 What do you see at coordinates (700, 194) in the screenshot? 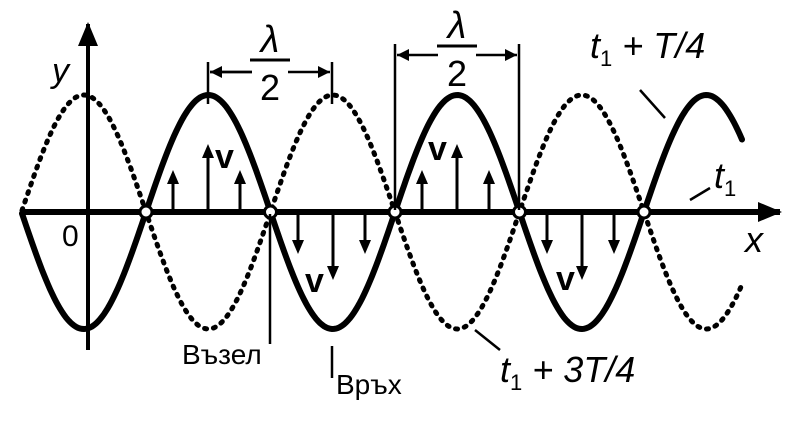
I see `leader-t1` at bounding box center [700, 194].